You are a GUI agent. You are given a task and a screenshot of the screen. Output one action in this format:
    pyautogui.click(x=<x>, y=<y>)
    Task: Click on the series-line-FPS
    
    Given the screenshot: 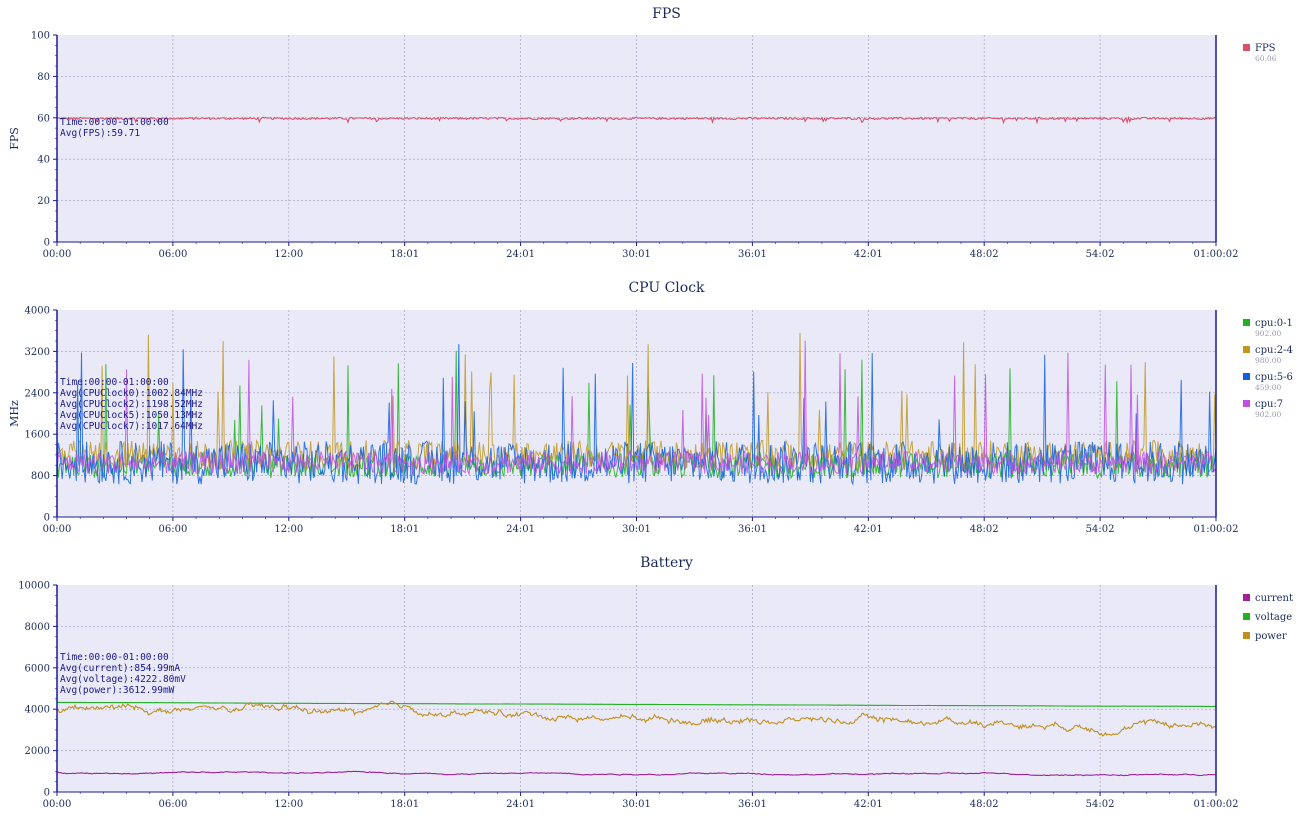 What is the action you would take?
    pyautogui.click(x=637, y=120)
    